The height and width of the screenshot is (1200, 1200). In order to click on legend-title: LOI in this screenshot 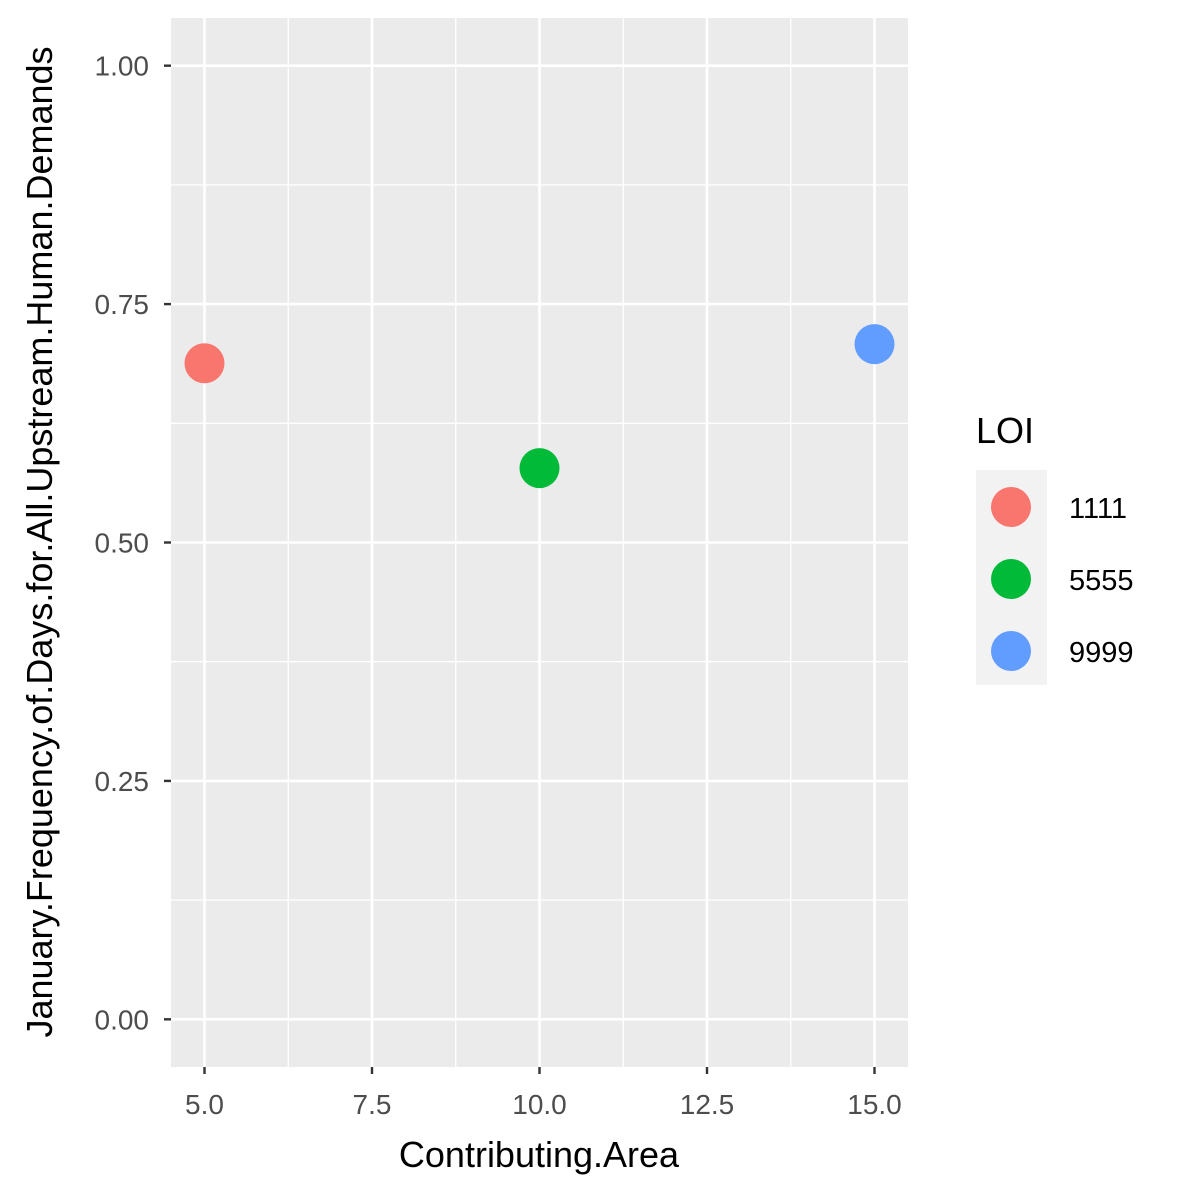, I will do `click(1005, 430)`.